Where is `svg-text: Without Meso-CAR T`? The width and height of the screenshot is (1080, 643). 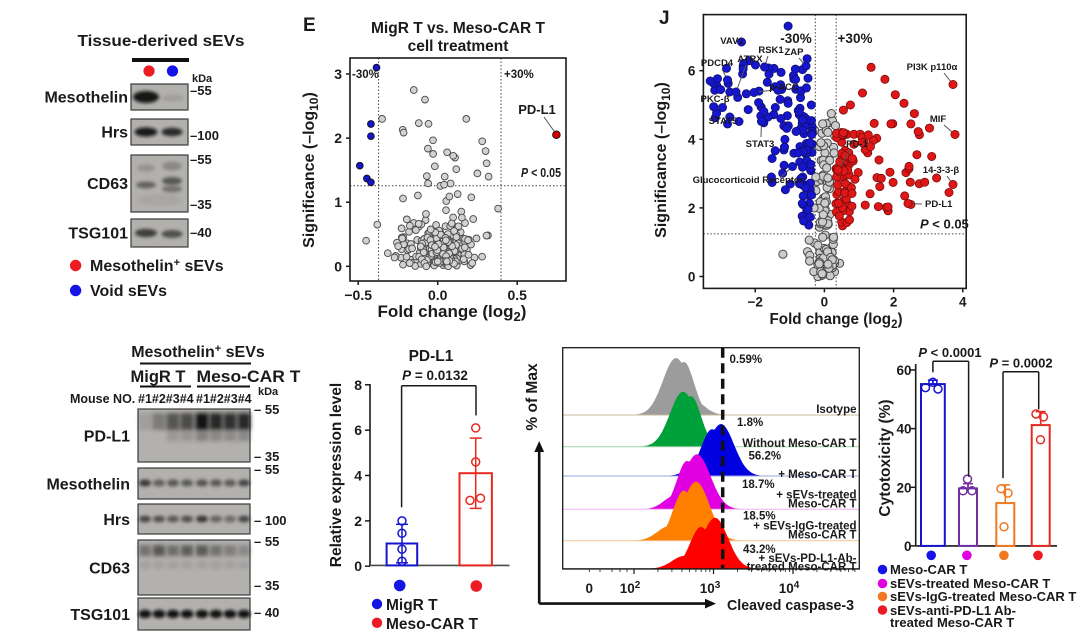 svg-text: Without Meso-CAR T is located at coordinates (799, 444).